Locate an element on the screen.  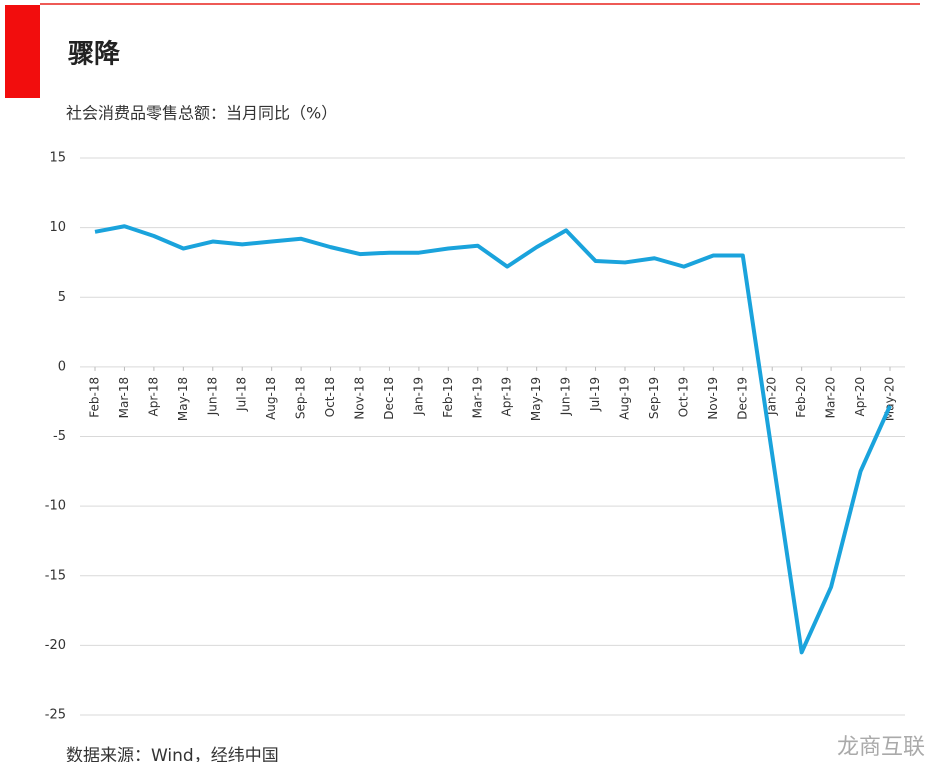
watermark: 龙商互联 is located at coordinates (881, 747).